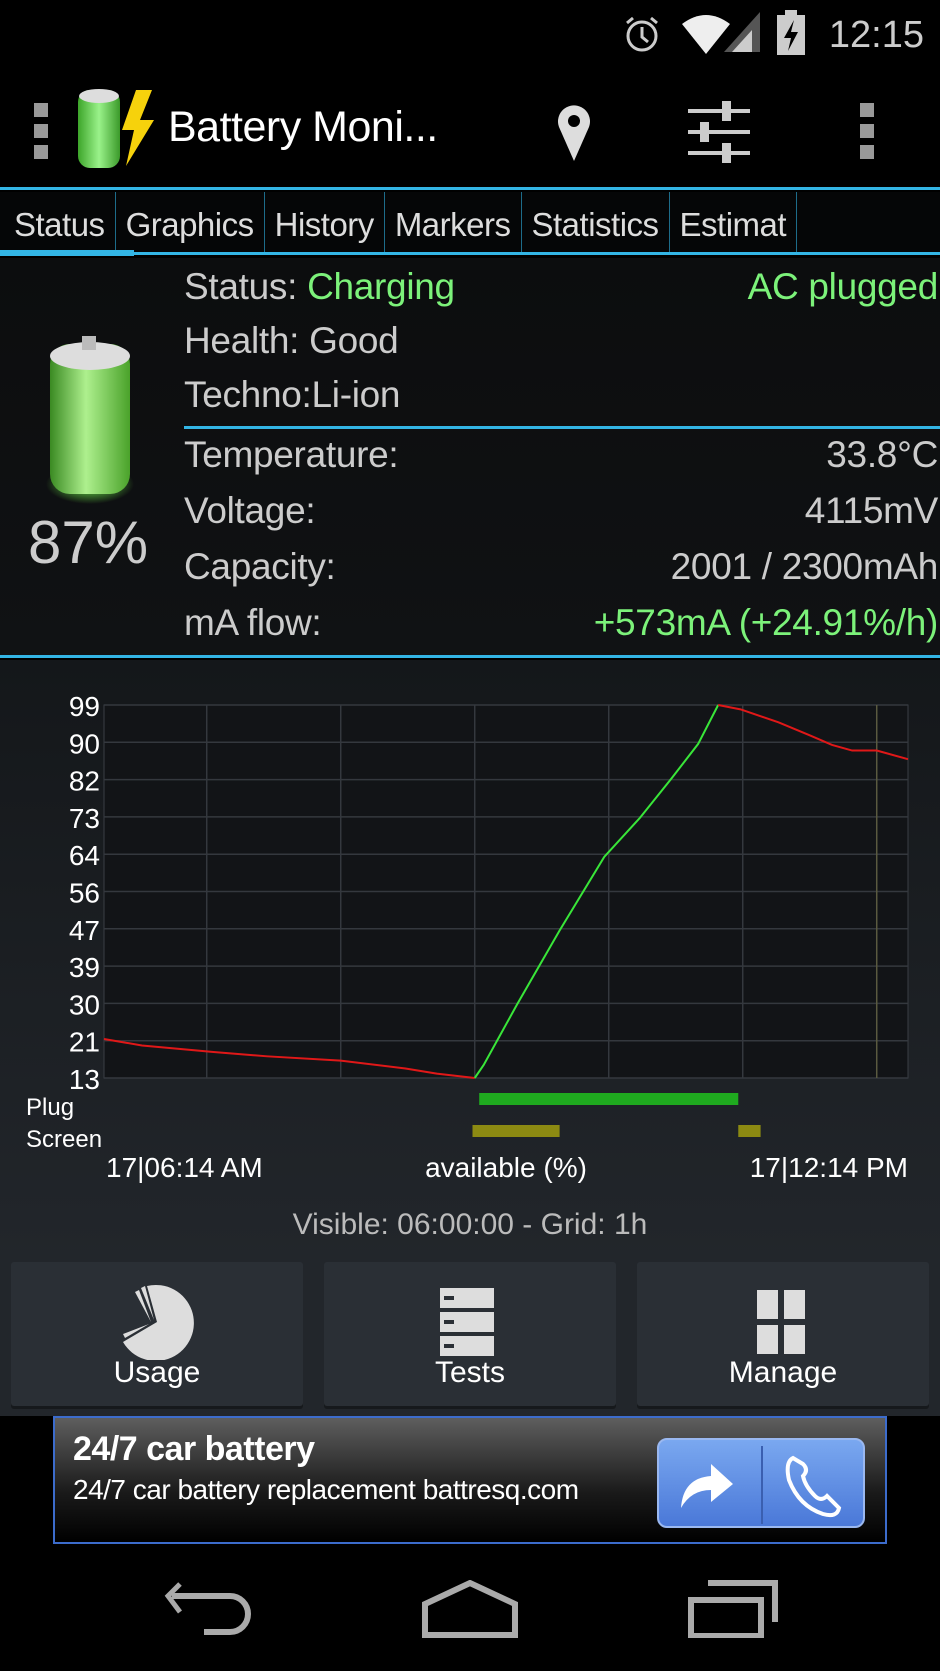 This screenshot has width=940, height=1671. Describe the element at coordinates (260, 566) in the screenshot. I see `capacity-label: Capacity:` at that location.